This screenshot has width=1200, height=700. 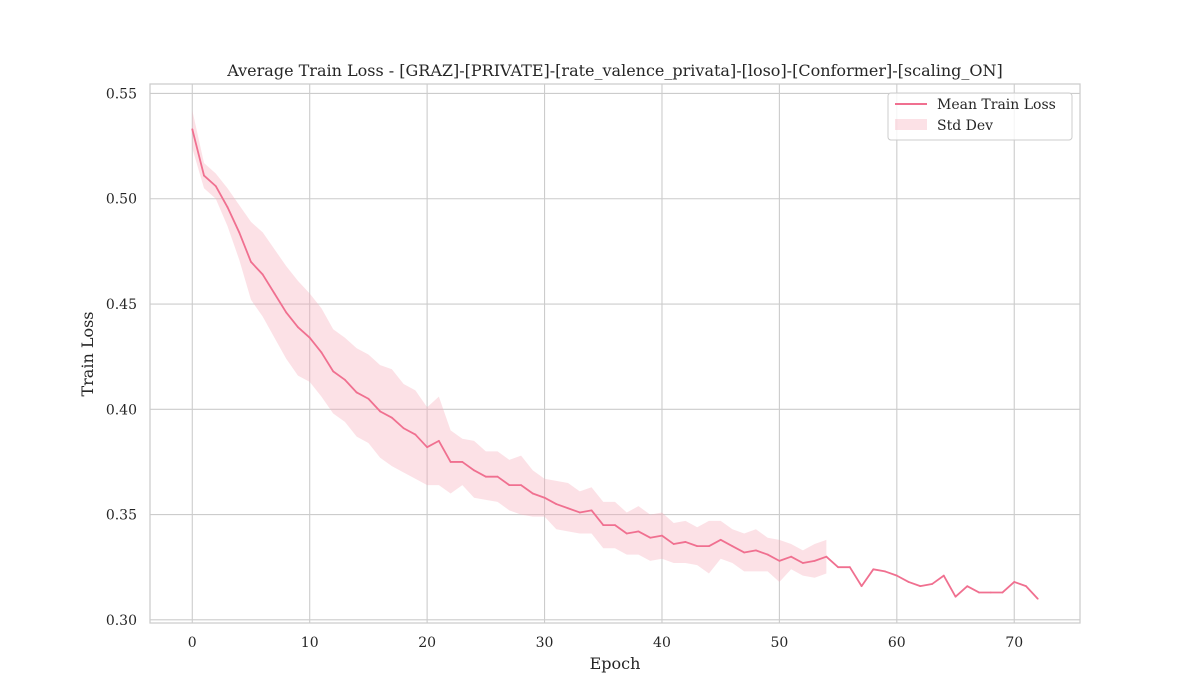 What do you see at coordinates (1014, 643) in the screenshot?
I see `x-tick-label: 70` at bounding box center [1014, 643].